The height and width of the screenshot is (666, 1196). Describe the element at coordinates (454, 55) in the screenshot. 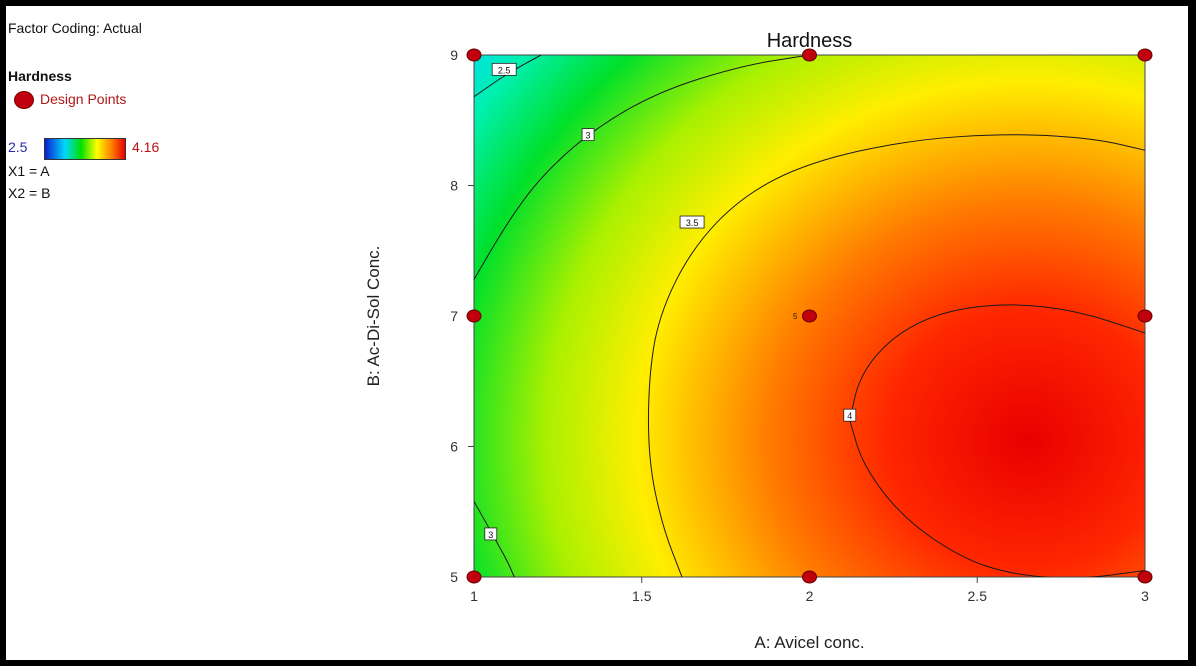

I see `y-tick-label: 9` at that location.